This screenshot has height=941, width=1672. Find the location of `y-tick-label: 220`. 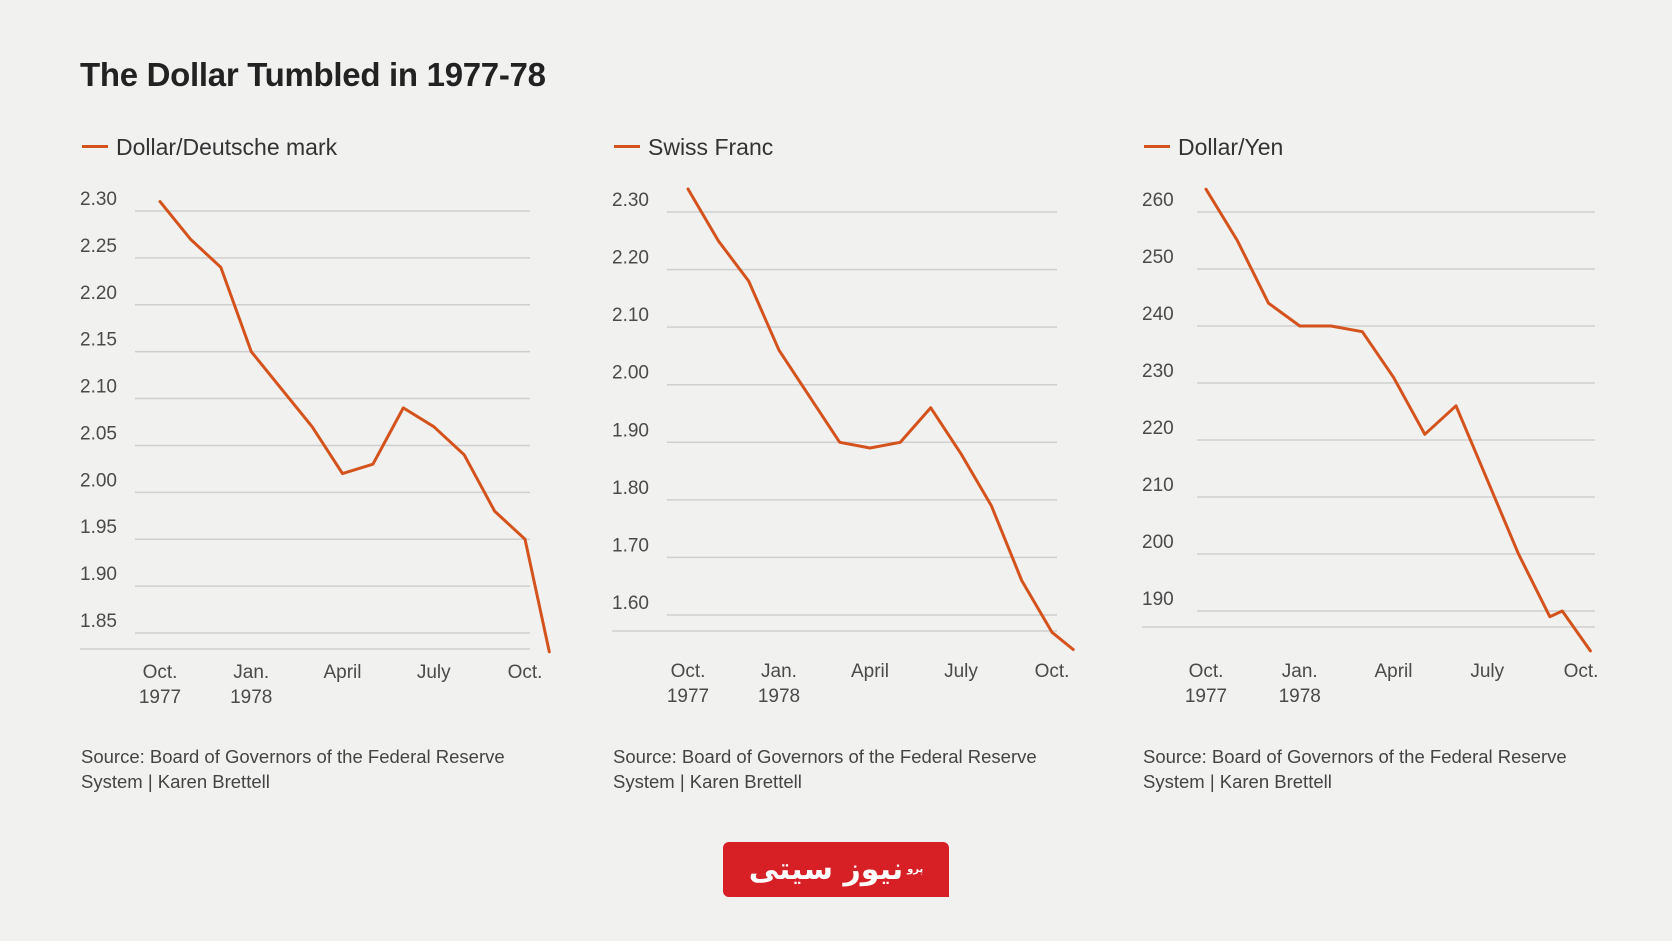

y-tick-label: 220 is located at coordinates (1158, 428).